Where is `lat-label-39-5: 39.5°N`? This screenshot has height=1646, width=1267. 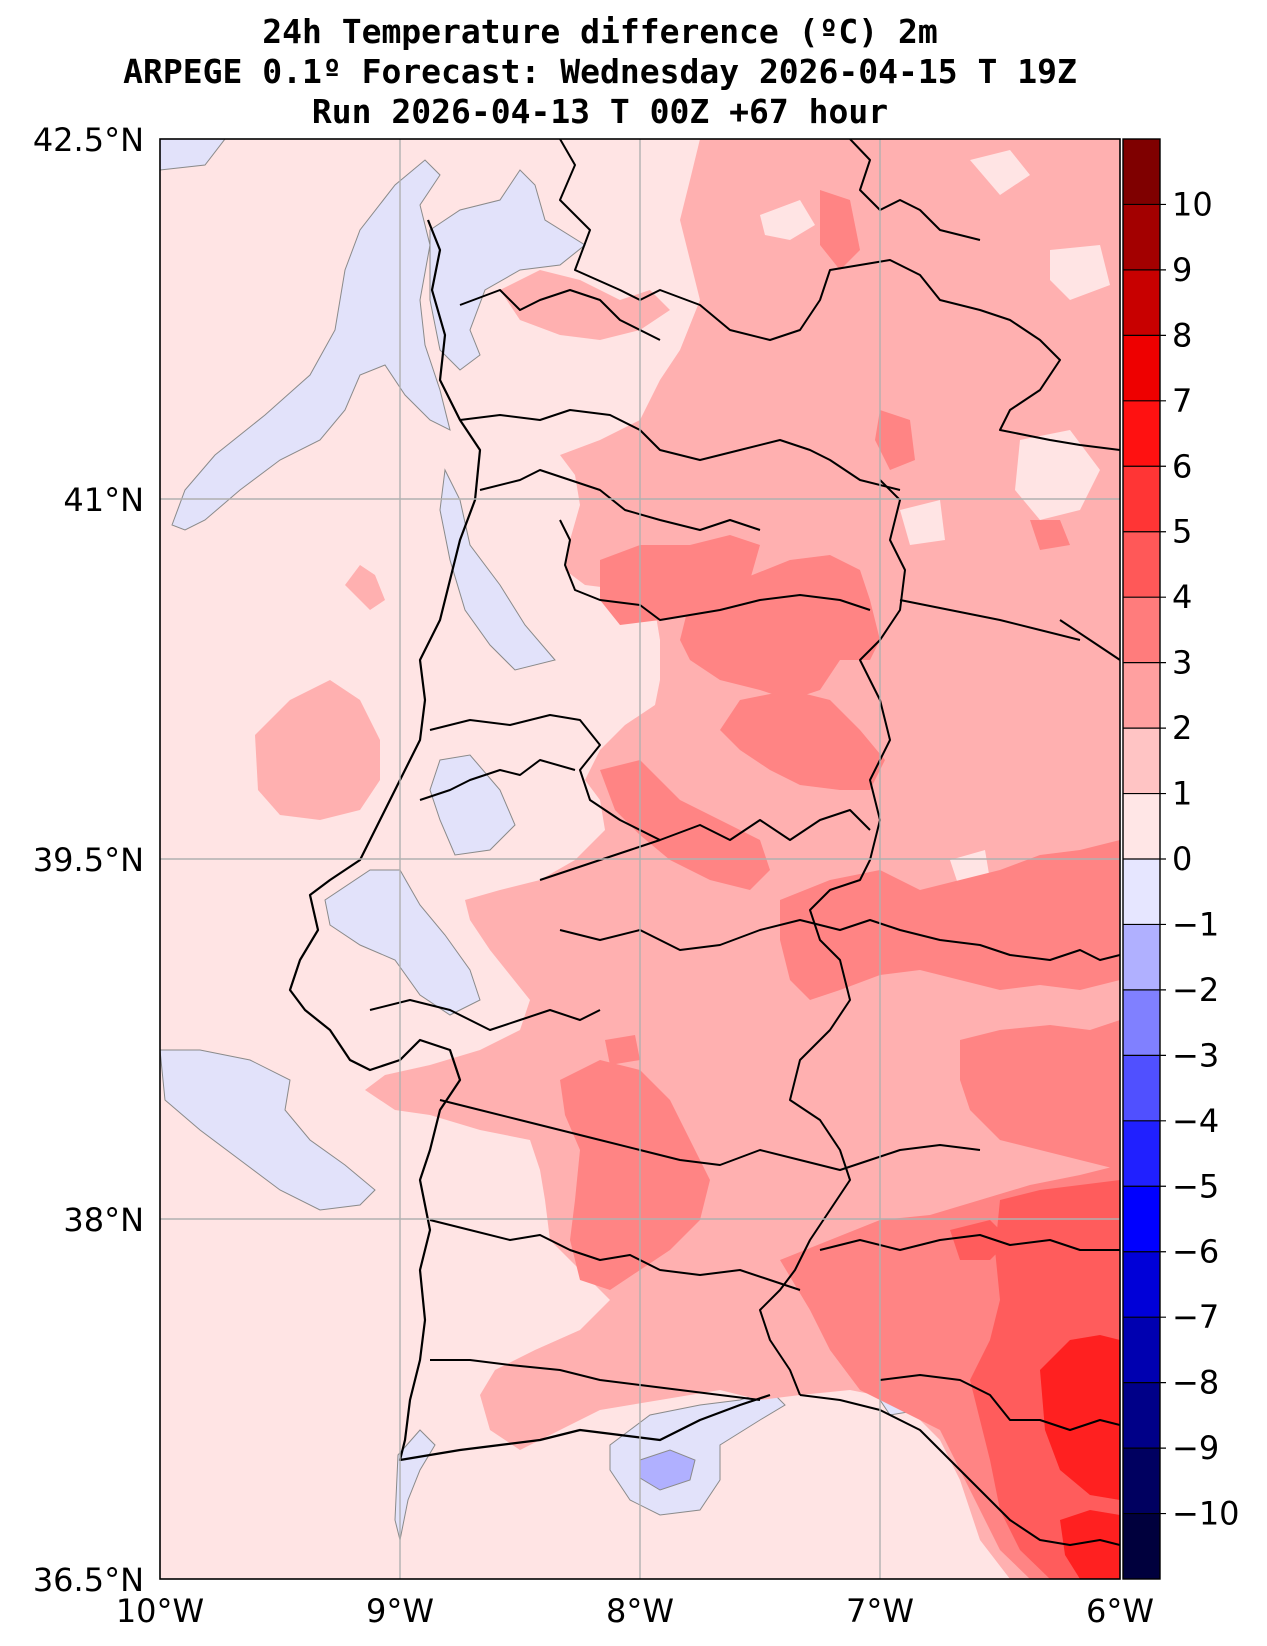
lat-label-39-5: 39.5°N is located at coordinates (88, 860).